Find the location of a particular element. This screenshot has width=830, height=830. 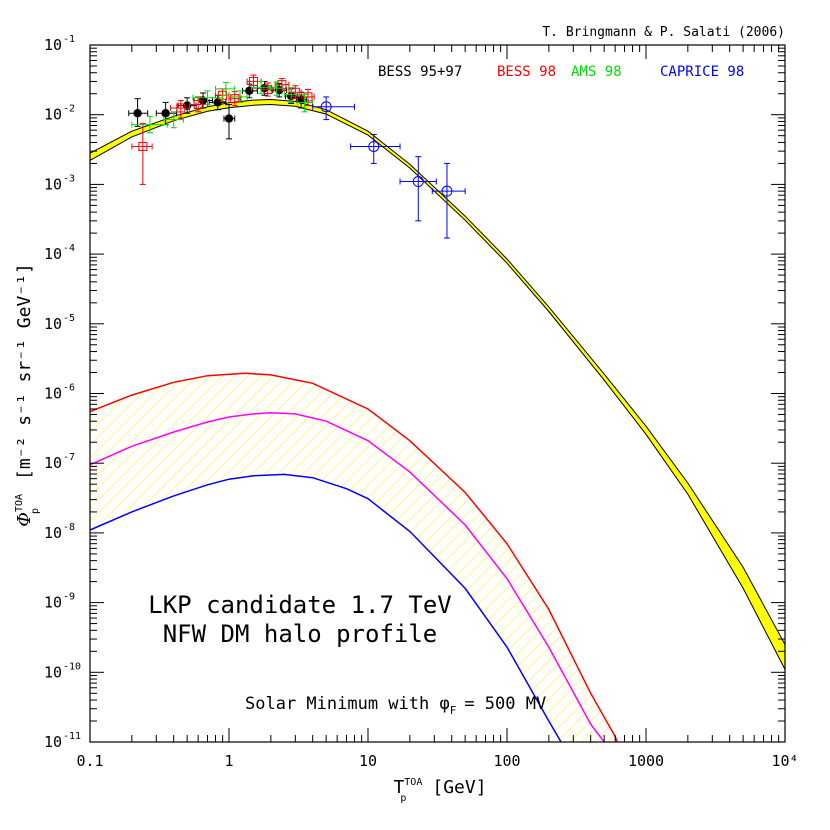

x-axis-label-super: TOA is located at coordinates (413, 782).